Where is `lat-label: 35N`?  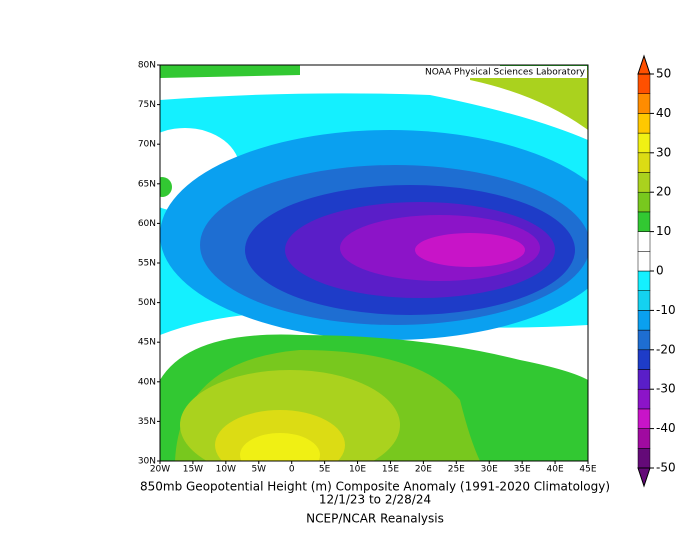
lat-label: 35N is located at coordinates (147, 422).